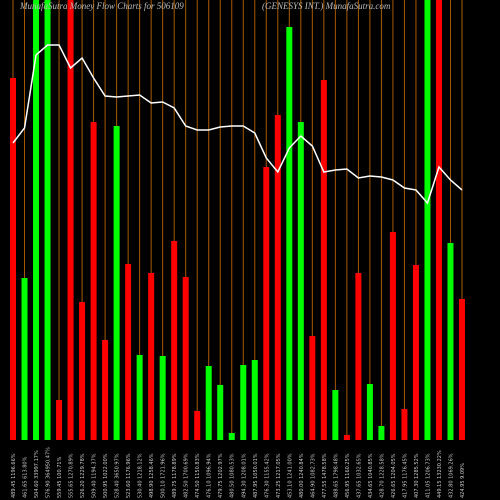 This screenshot has height=500, width=500. I want to click on x-tick-label: 530.40 1218.12%, so click(141, 475).